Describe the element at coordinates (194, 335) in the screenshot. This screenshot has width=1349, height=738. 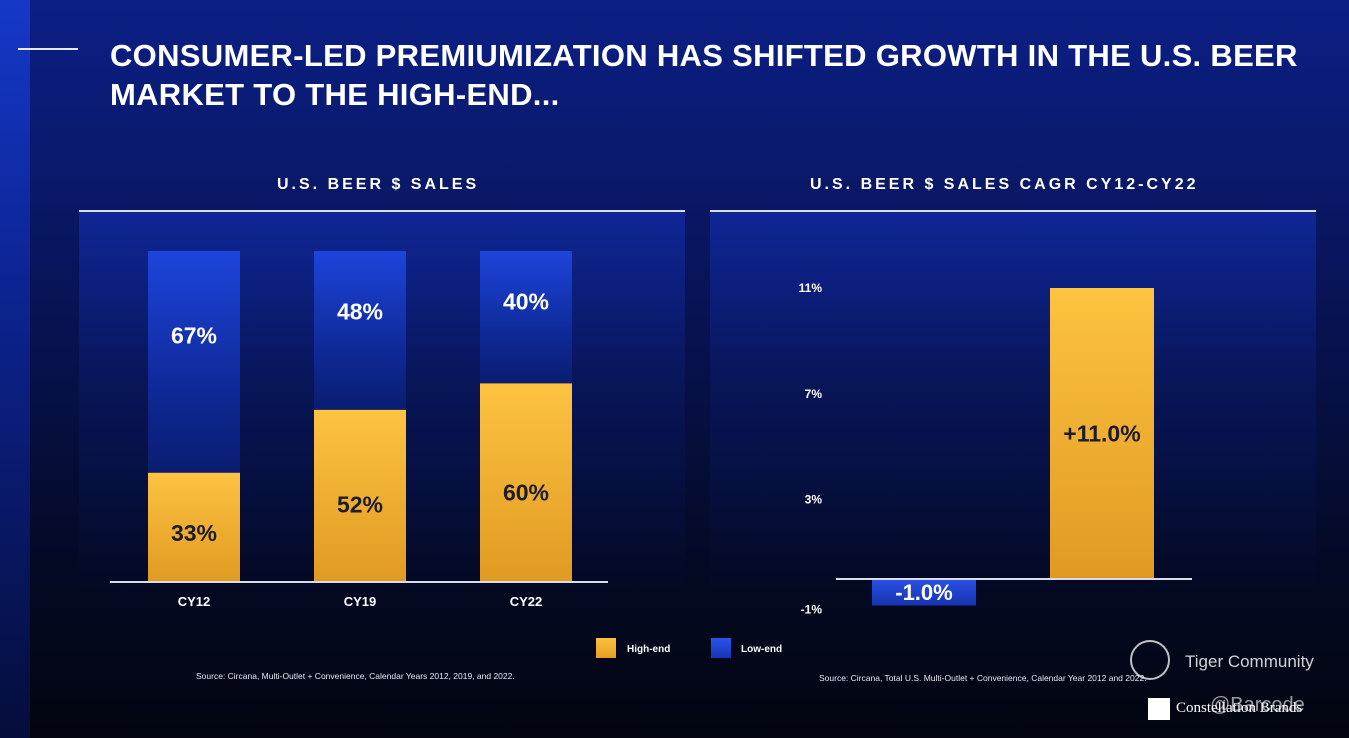
I see `data-label-low-end-cy12: 67%` at that location.